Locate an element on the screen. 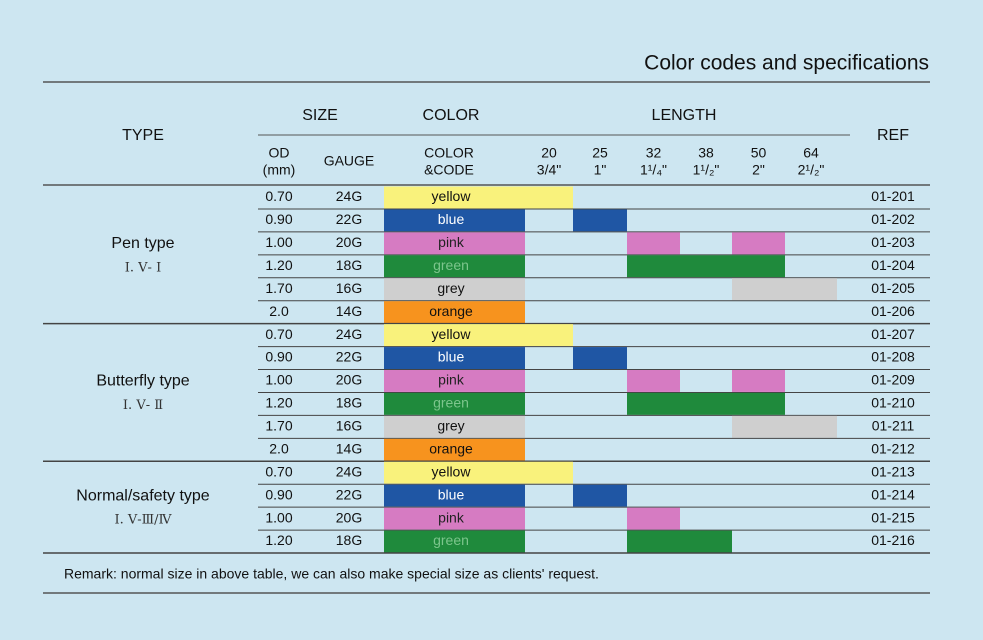 The height and width of the screenshot is (640, 983). ref: 01-209 is located at coordinates (893, 380).